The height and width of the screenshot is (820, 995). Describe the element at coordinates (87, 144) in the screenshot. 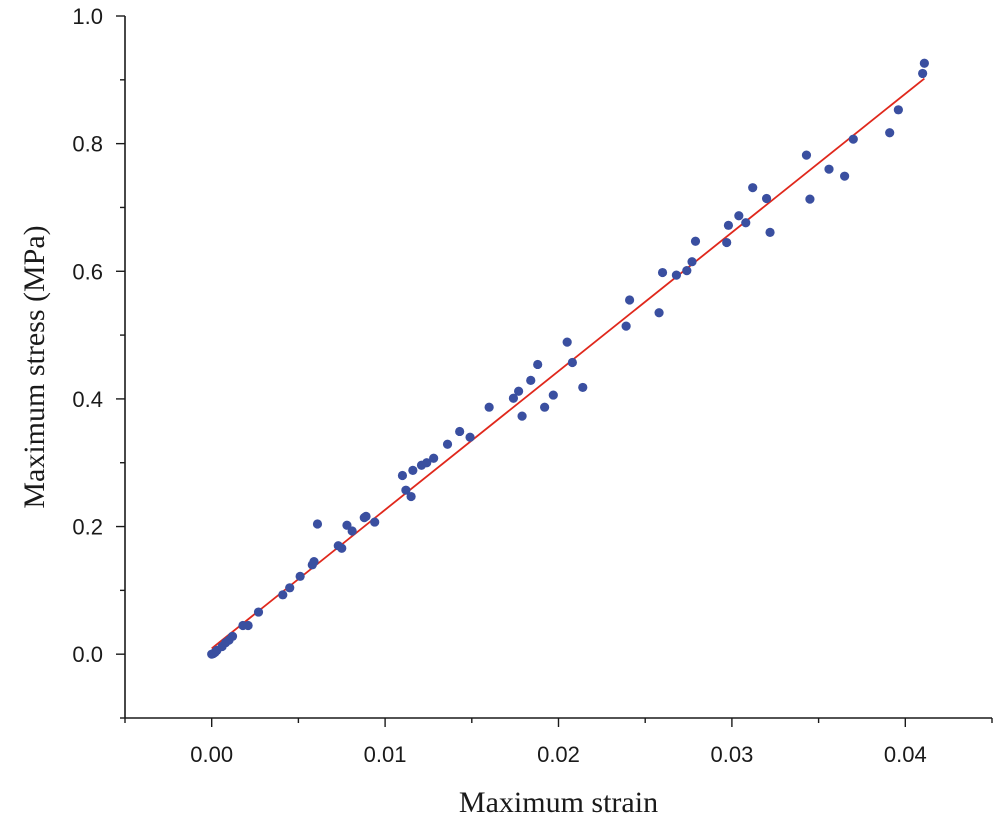

I see `y-tick-label: 0.8` at that location.